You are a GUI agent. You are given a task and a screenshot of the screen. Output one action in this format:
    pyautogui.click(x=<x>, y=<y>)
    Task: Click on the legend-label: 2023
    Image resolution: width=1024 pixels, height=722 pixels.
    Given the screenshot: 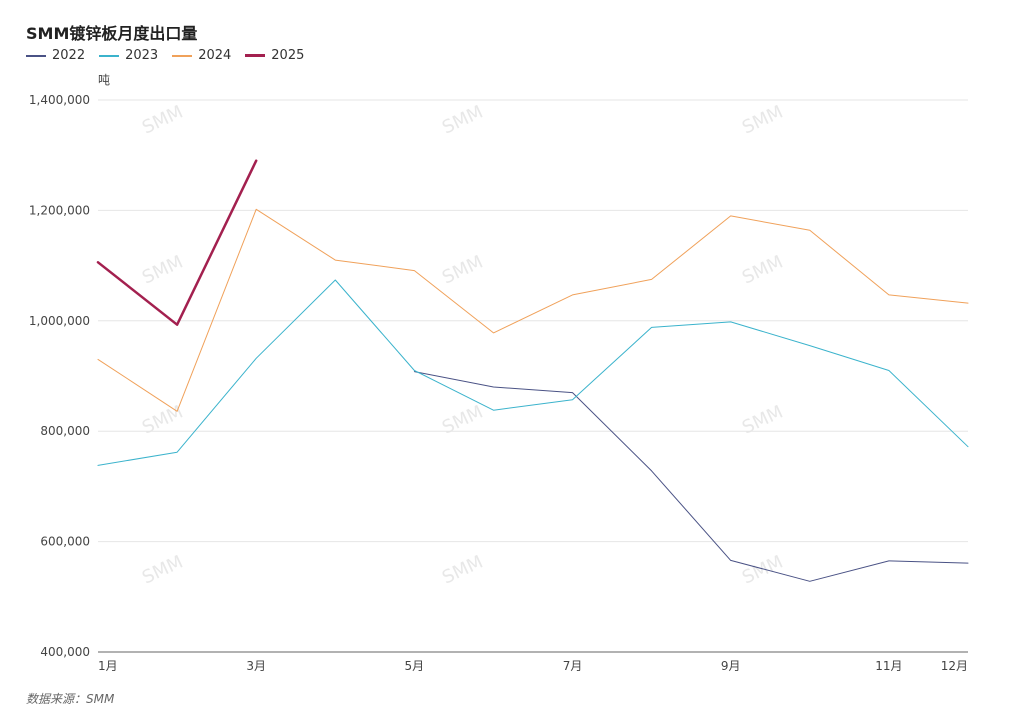 What is the action you would take?
    pyautogui.click(x=142, y=55)
    